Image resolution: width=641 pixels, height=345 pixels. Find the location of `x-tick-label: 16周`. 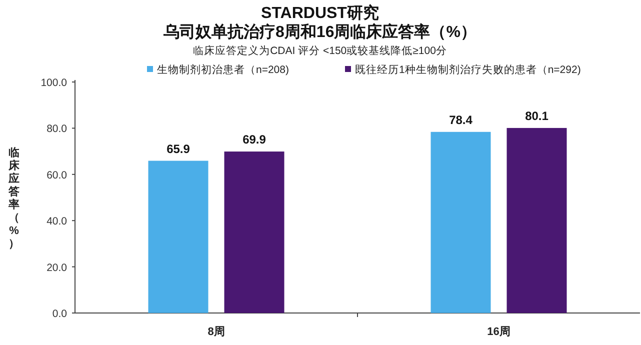

x-tick-label: 16周 is located at coordinates (498, 332).